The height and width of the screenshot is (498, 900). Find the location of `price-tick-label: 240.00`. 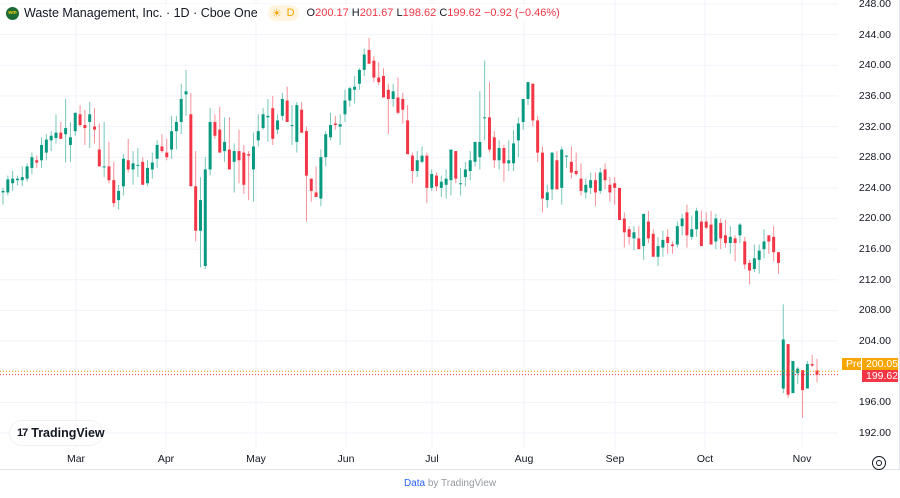

price-tick-label: 240.00 is located at coordinates (874, 65).